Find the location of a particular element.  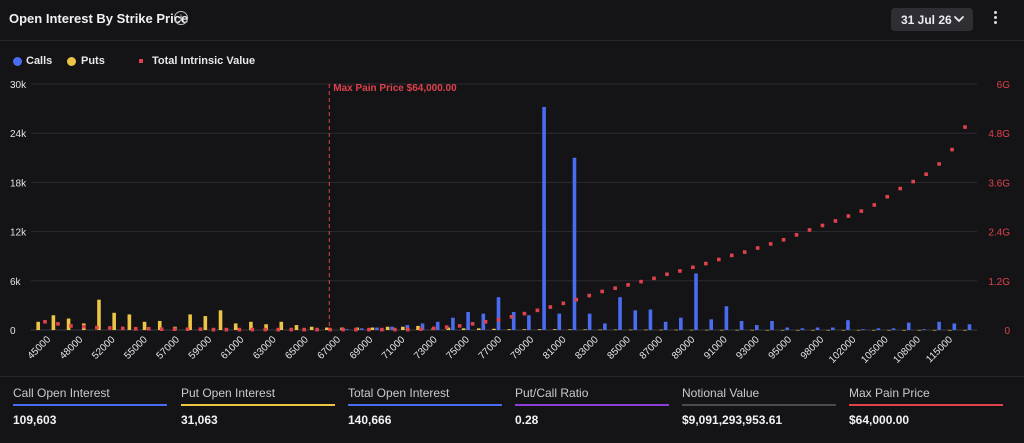

stat-value: $64,000.00 is located at coordinates (879, 420).